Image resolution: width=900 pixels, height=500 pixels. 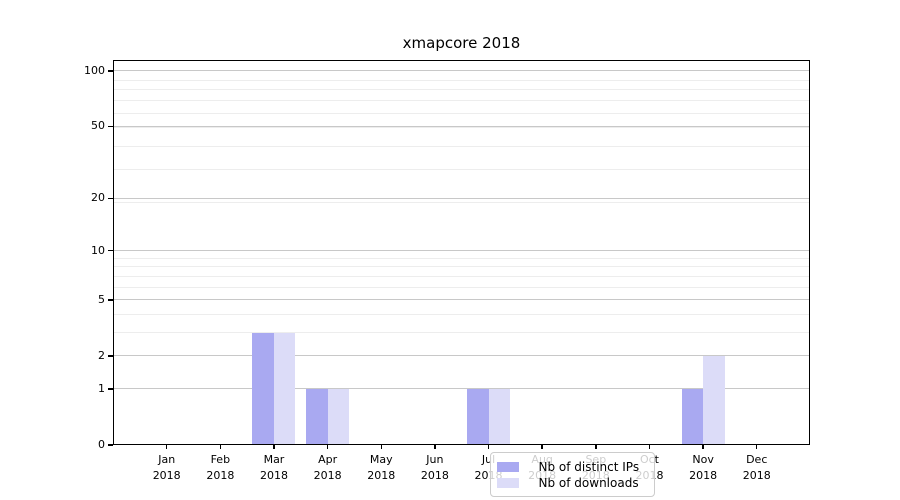 I want to click on x-tick-month: Mar, so click(x=274, y=459).